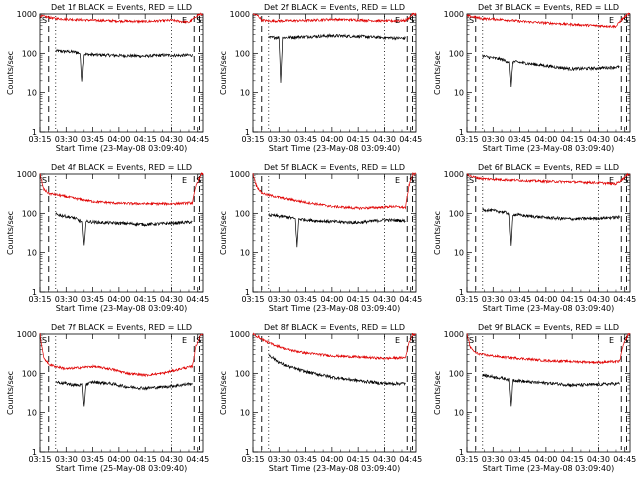 The height and width of the screenshot is (480, 640). What do you see at coordinates (334, 7) in the screenshot?
I see `panel-title: Det 2f BLACK = Events, RED = LLD` at bounding box center [334, 7].